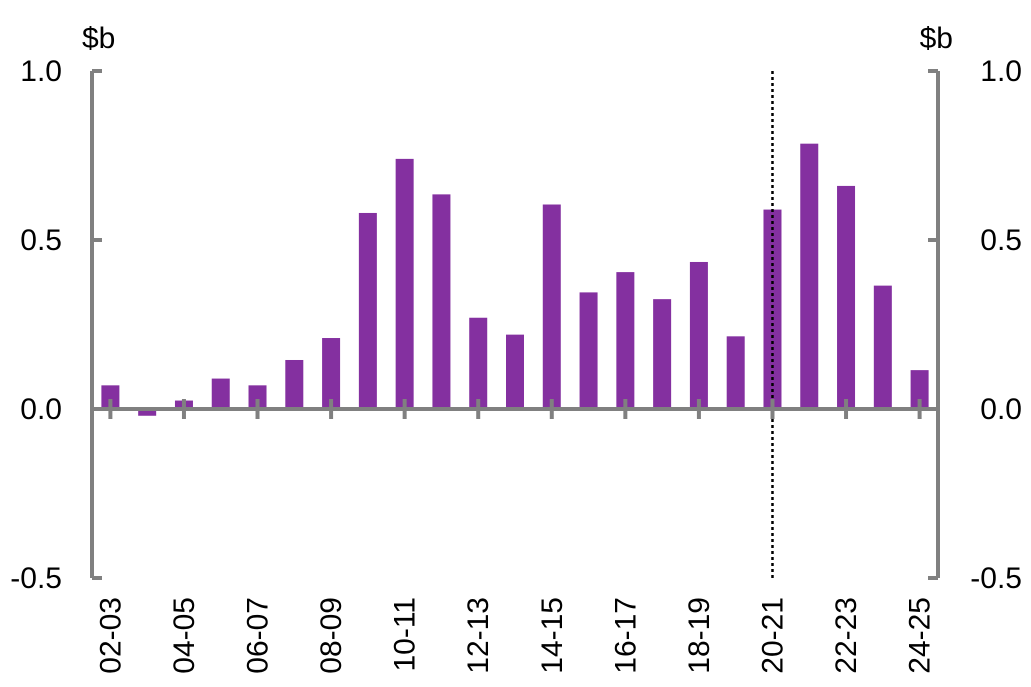  What do you see at coordinates (41, 71) in the screenshot?
I see `left-y-tick-label: 1.0` at bounding box center [41, 71].